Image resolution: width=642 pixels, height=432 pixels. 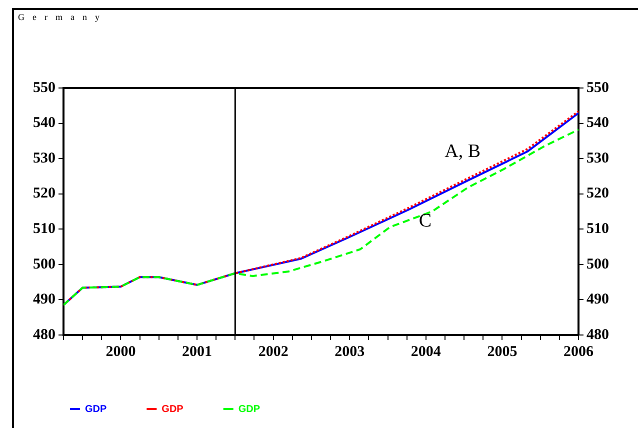 What do you see at coordinates (197, 352) in the screenshot?
I see `x-tick-label: 2001` at bounding box center [197, 352].